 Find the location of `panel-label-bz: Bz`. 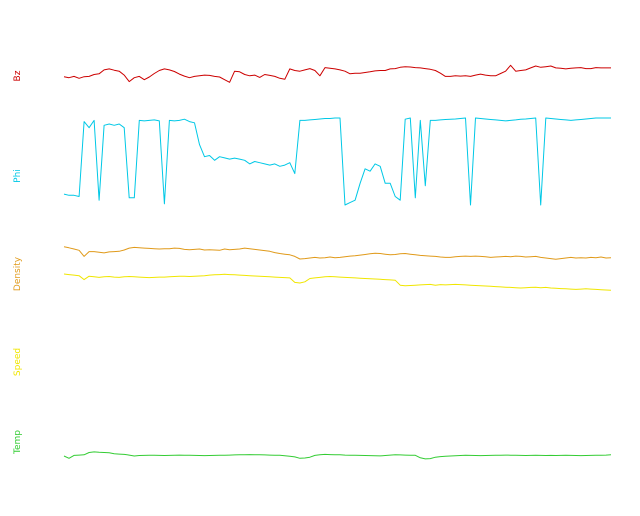

panel-label-bz: Bz is located at coordinates (18, 75).